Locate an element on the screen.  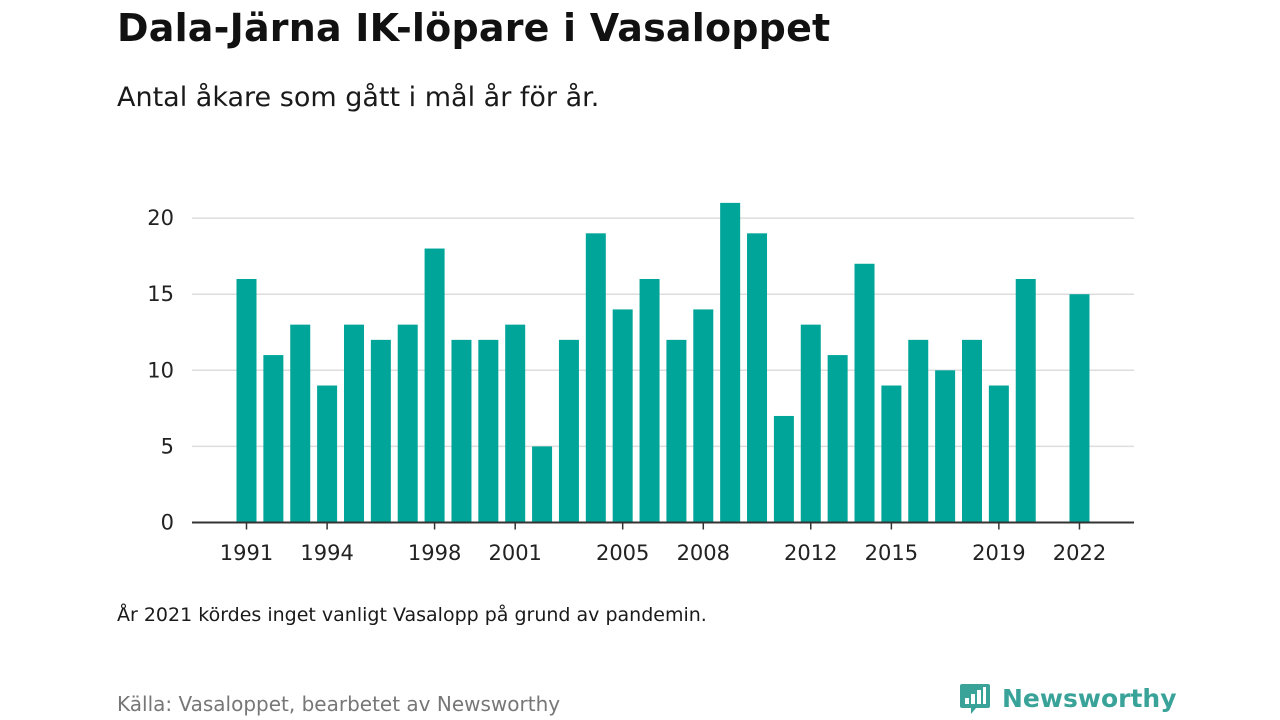
bar-2013 is located at coordinates (837, 439).